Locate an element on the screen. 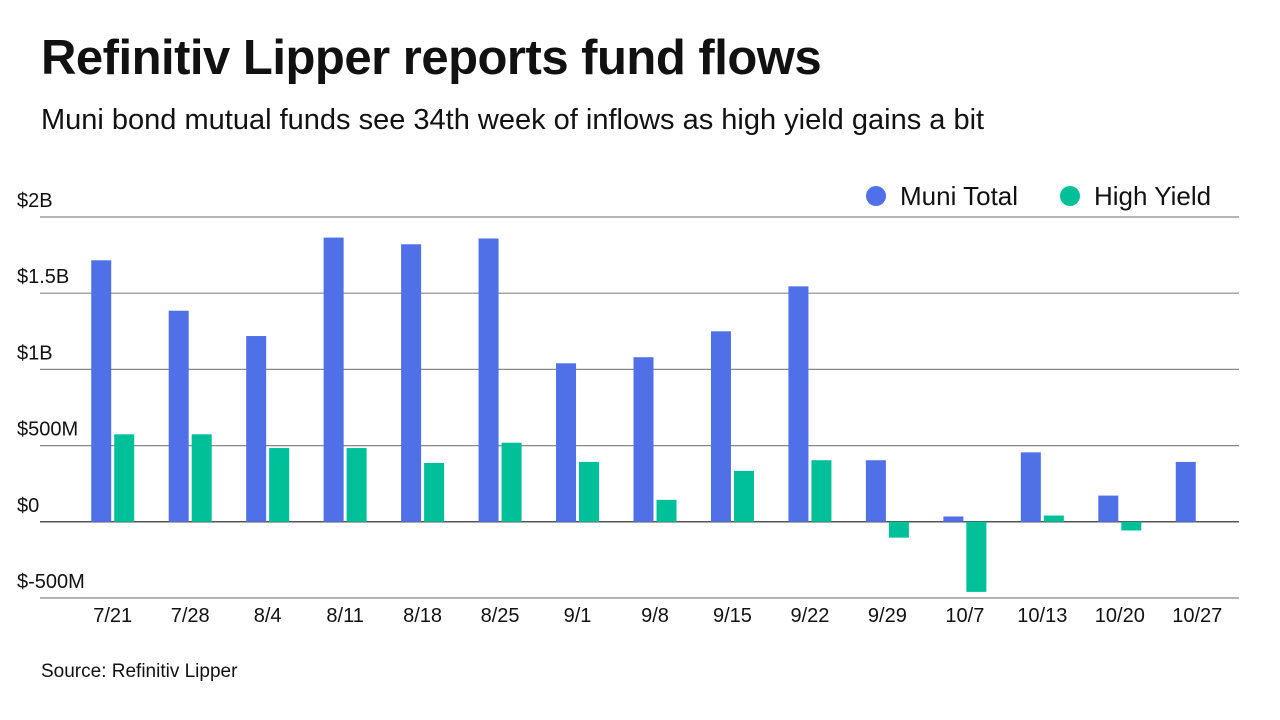 The image size is (1280, 720). x-tick-label: 8/25 is located at coordinates (500, 616).